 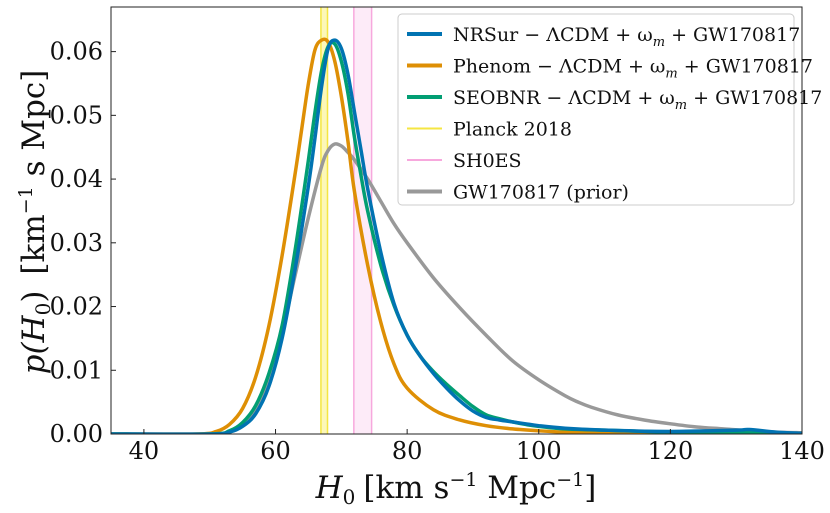 What do you see at coordinates (516, 488) in the screenshot?
I see `x-axis-title-units2: Mpc` at bounding box center [516, 488].